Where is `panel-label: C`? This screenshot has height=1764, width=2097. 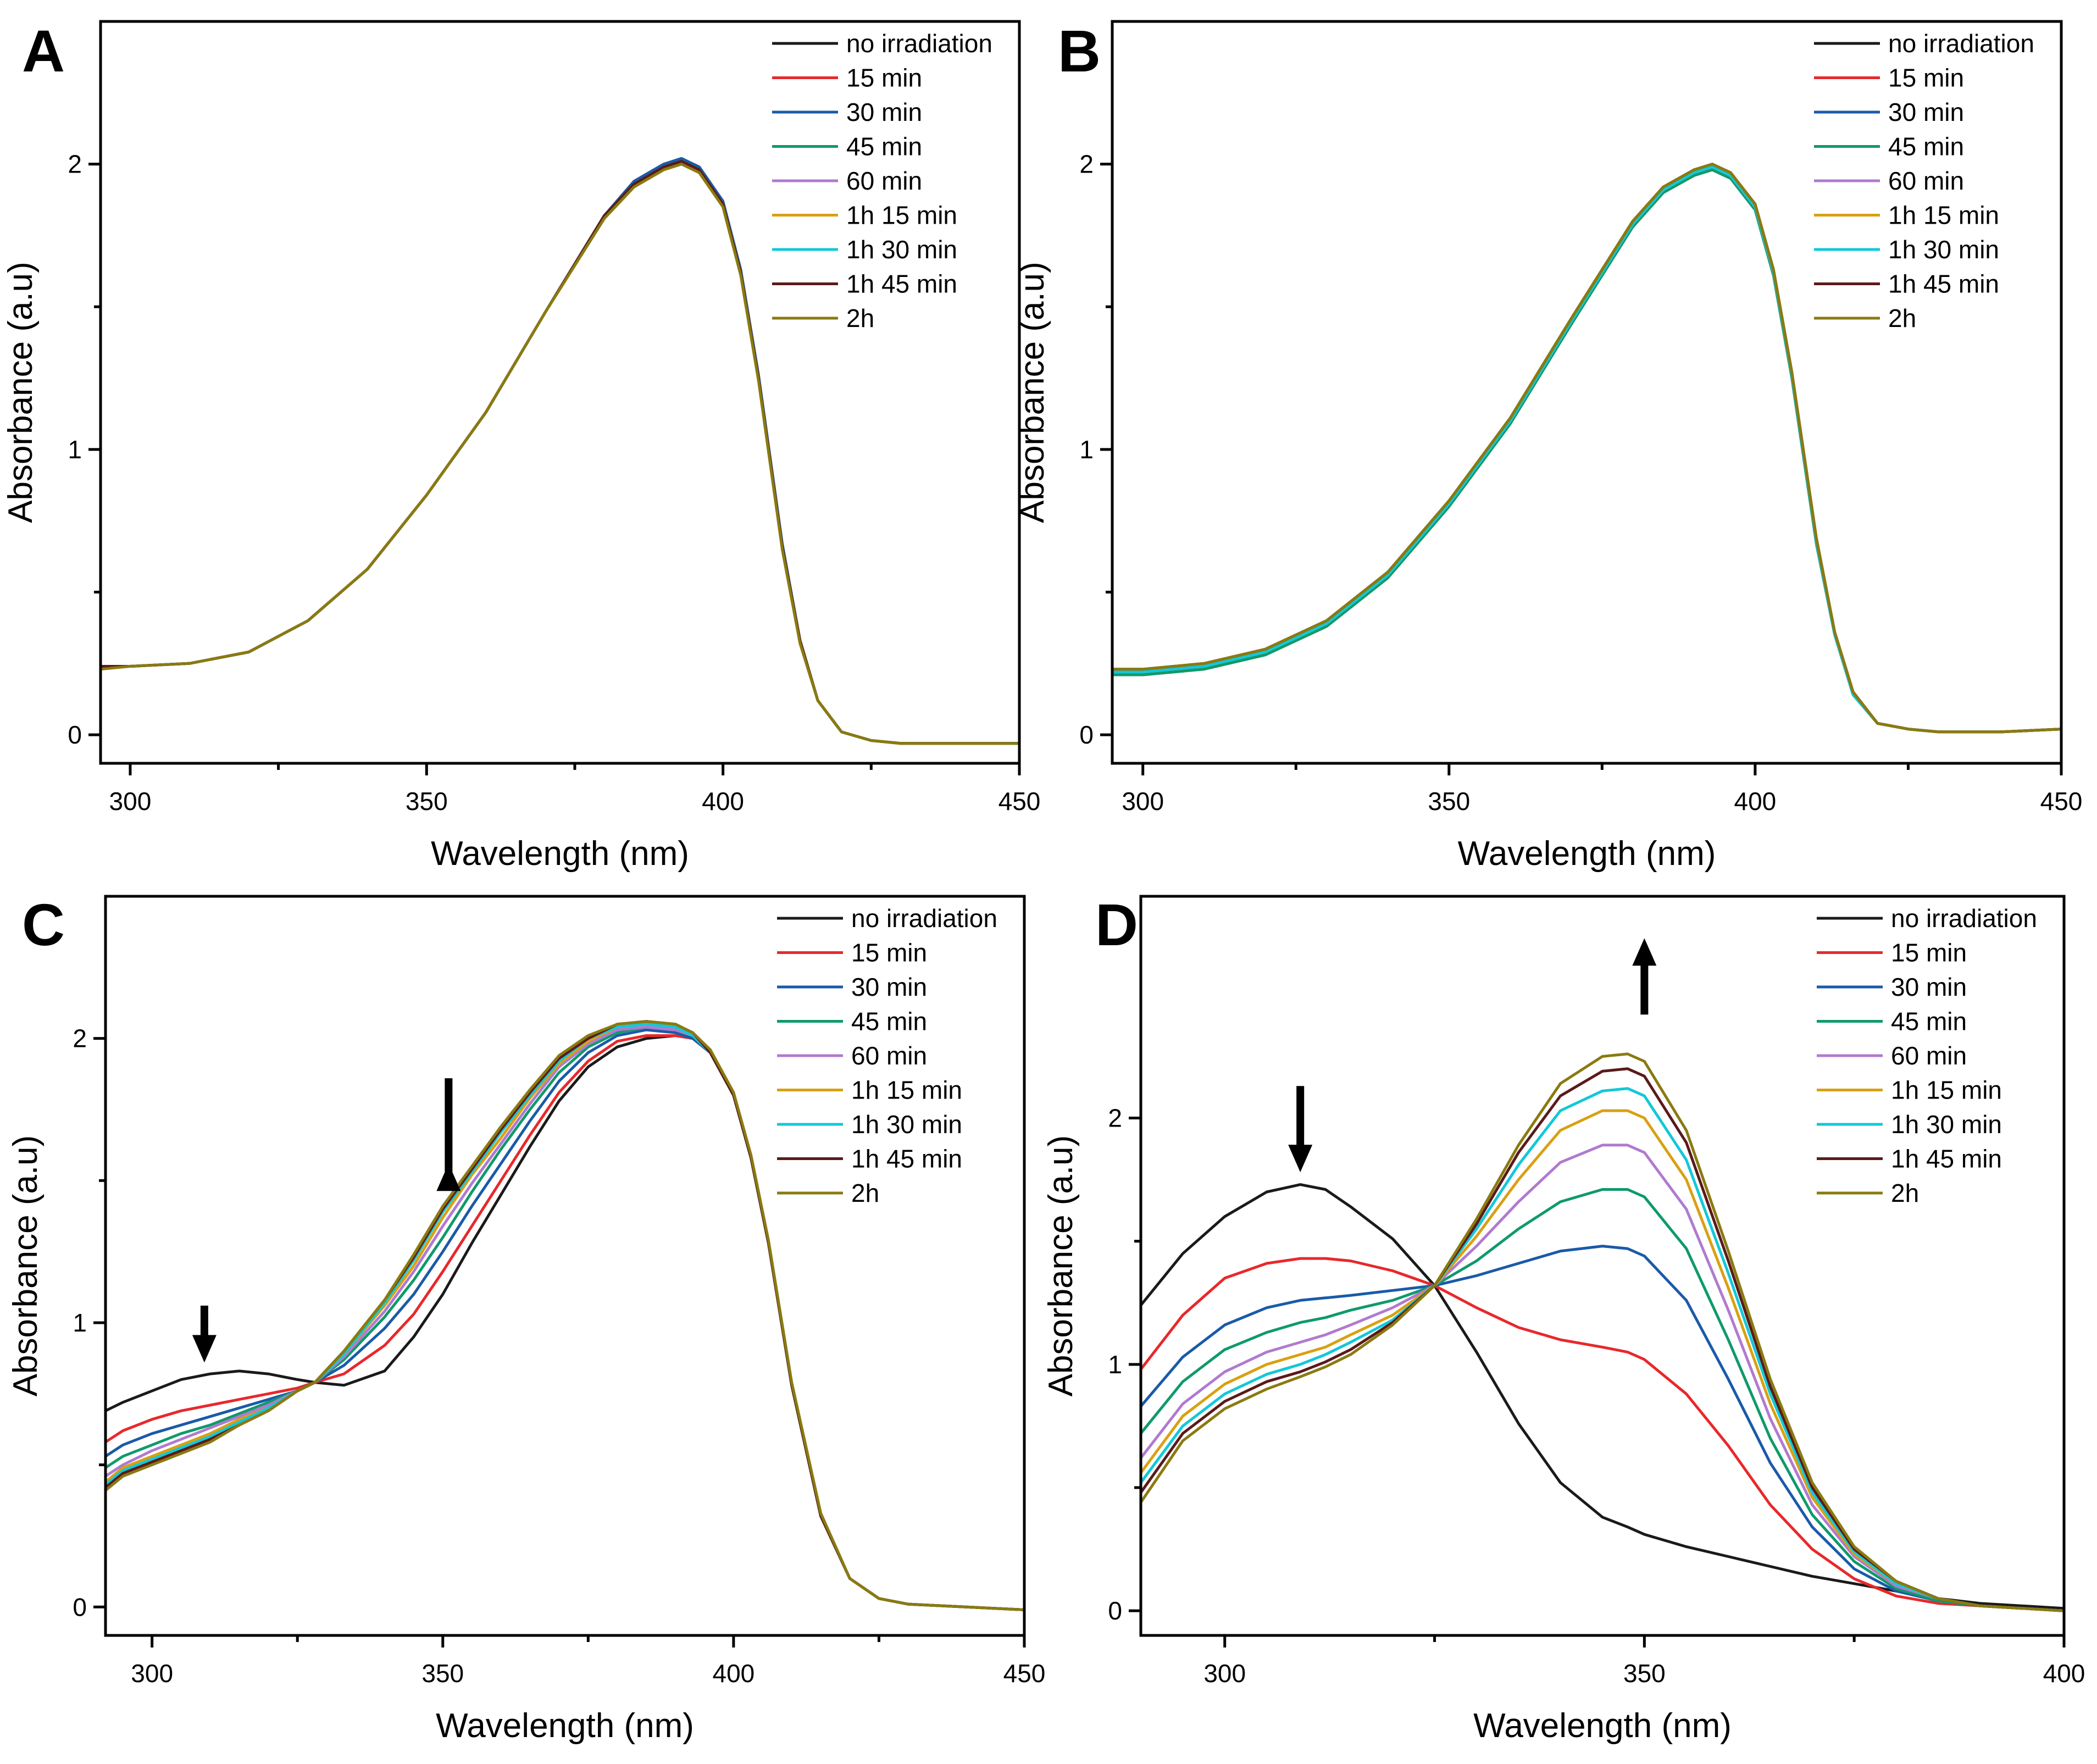 panel-label: C is located at coordinates (43, 924).